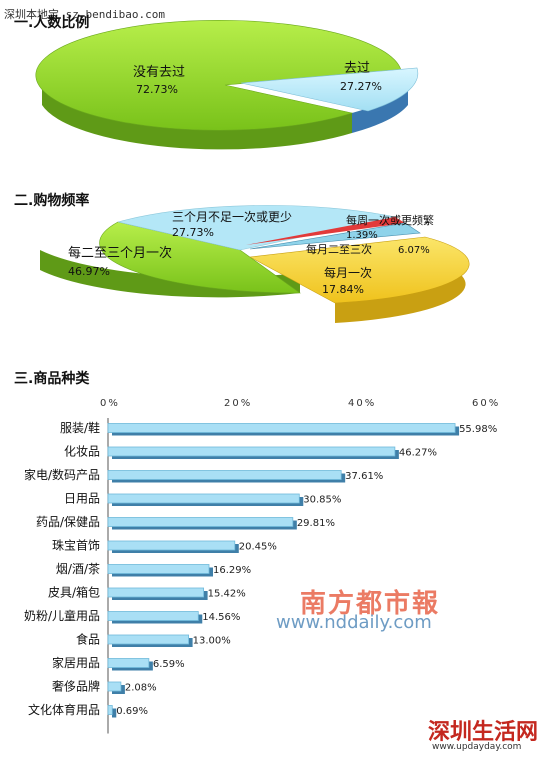 The width and height of the screenshot is (540, 760). I want to click on category-label: 家居用品, so click(76, 662).